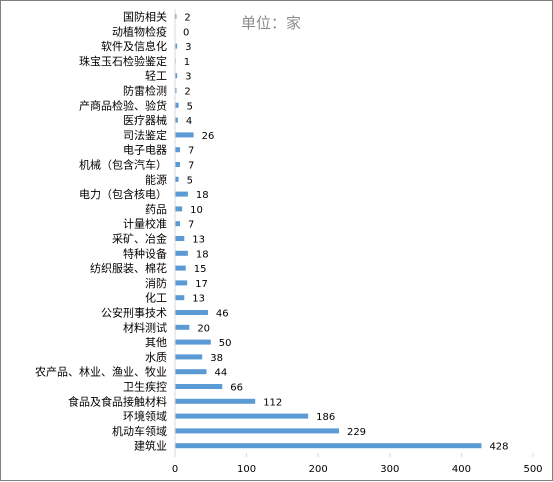  I want to click on value-label: 44, so click(221, 373).